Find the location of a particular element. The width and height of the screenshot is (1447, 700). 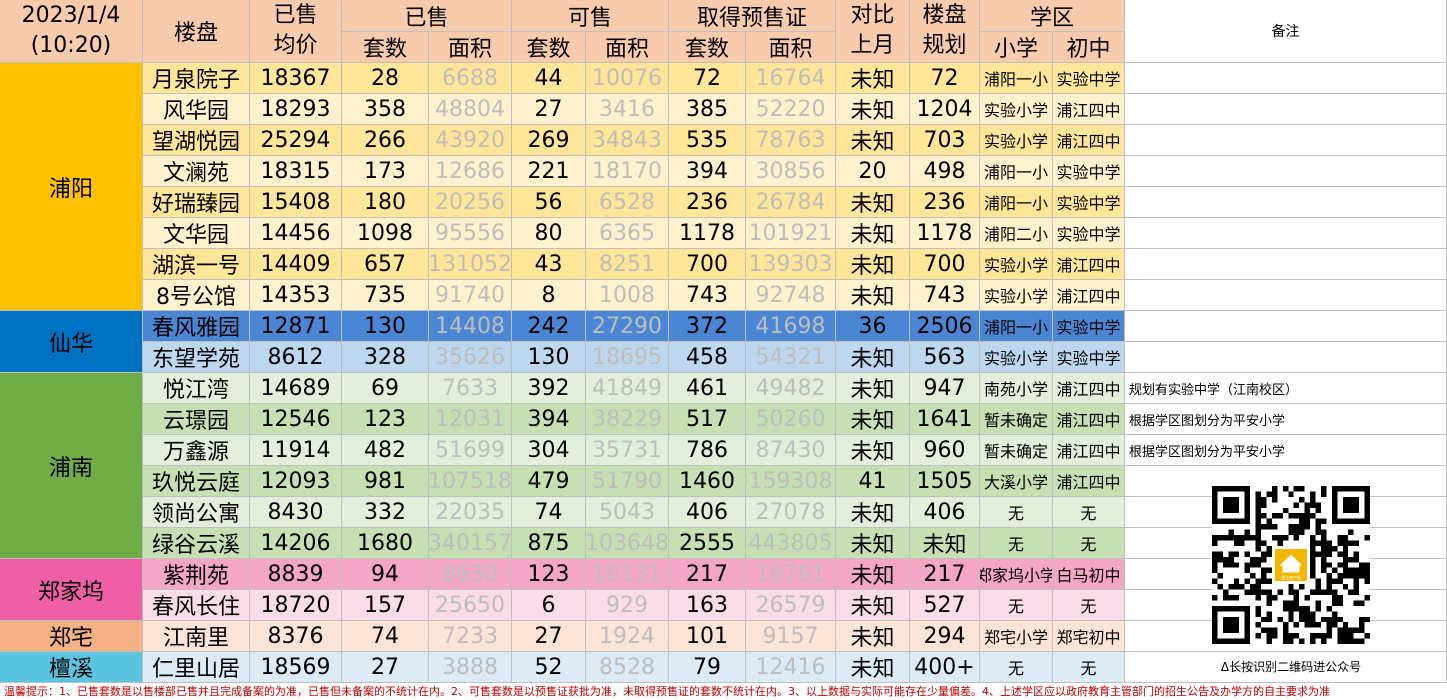

avg-price: 11914 is located at coordinates (296, 450).